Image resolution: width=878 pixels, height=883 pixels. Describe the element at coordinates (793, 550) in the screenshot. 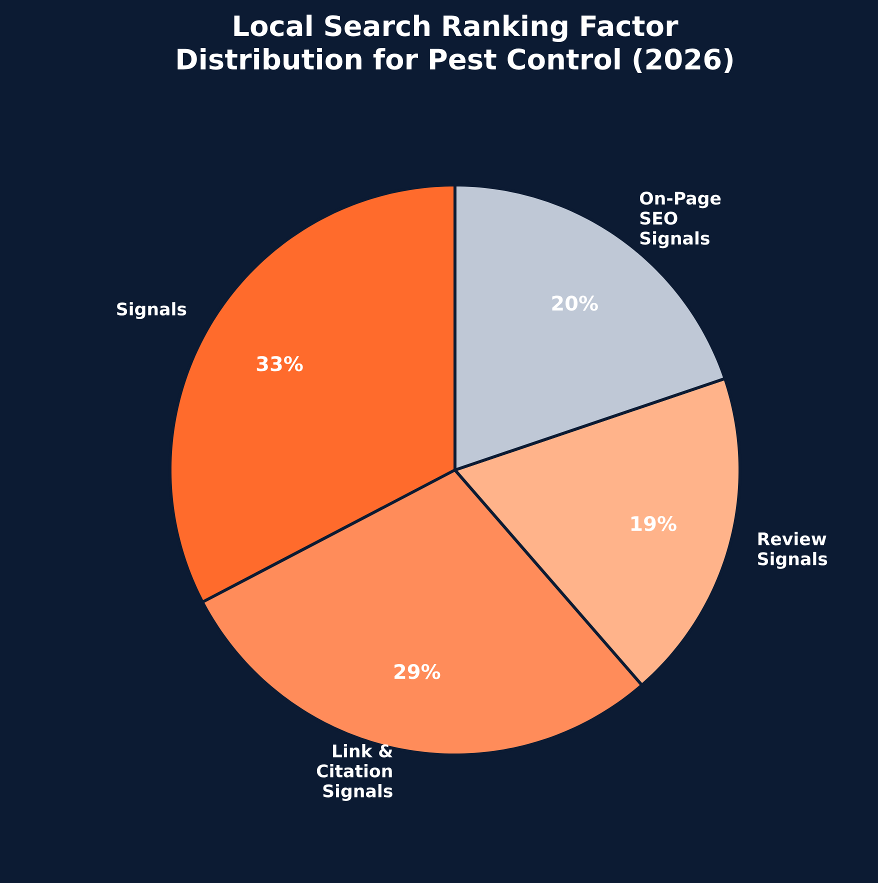

I see `slice-label: Review Signals` at that location.